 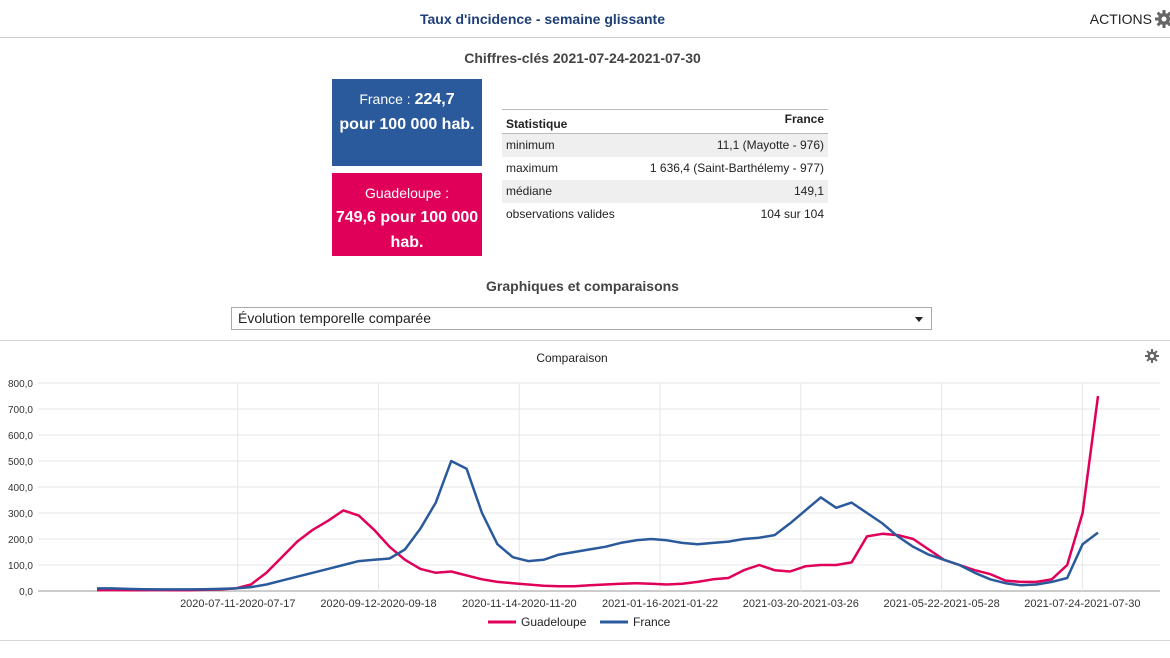 I want to click on x-tick-label: 2021-03-20-2021-03-26, so click(x=801, y=604).